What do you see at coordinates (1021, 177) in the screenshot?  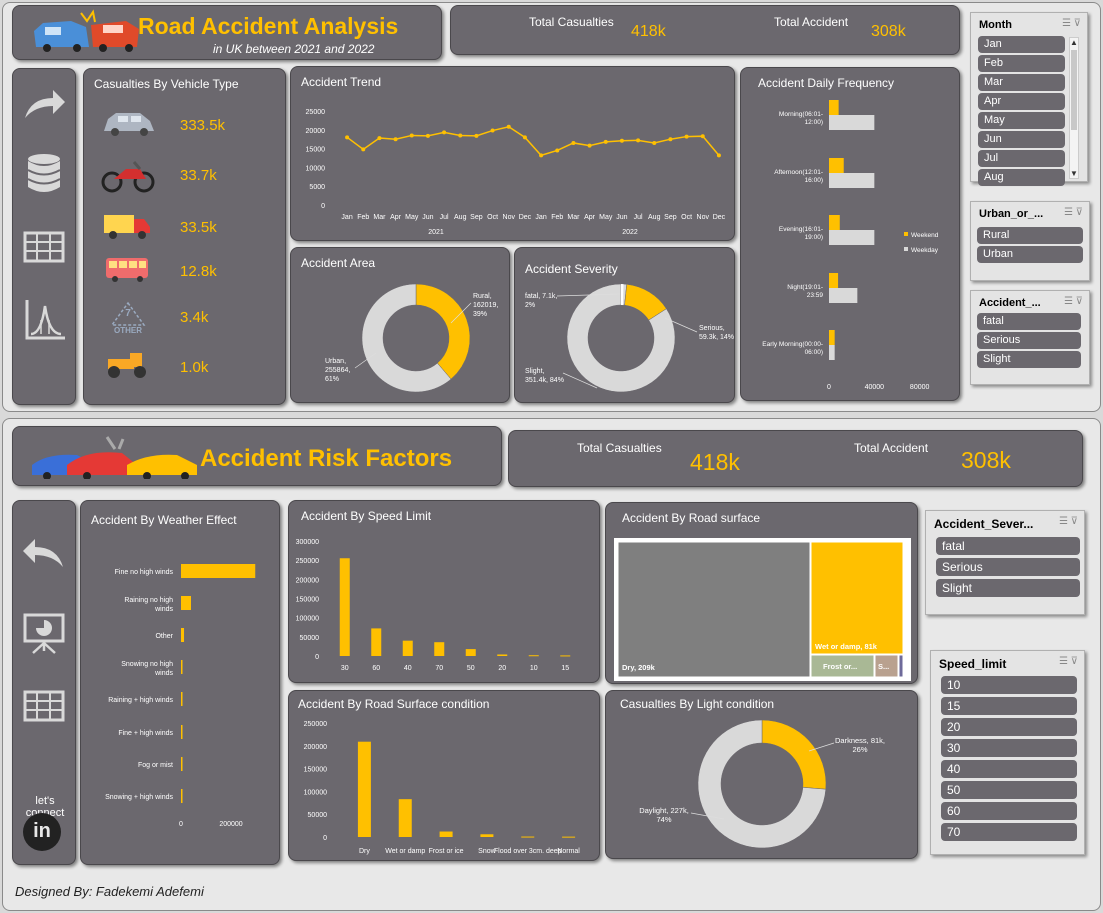 I see `slicer-item: Aug` at bounding box center [1021, 177].